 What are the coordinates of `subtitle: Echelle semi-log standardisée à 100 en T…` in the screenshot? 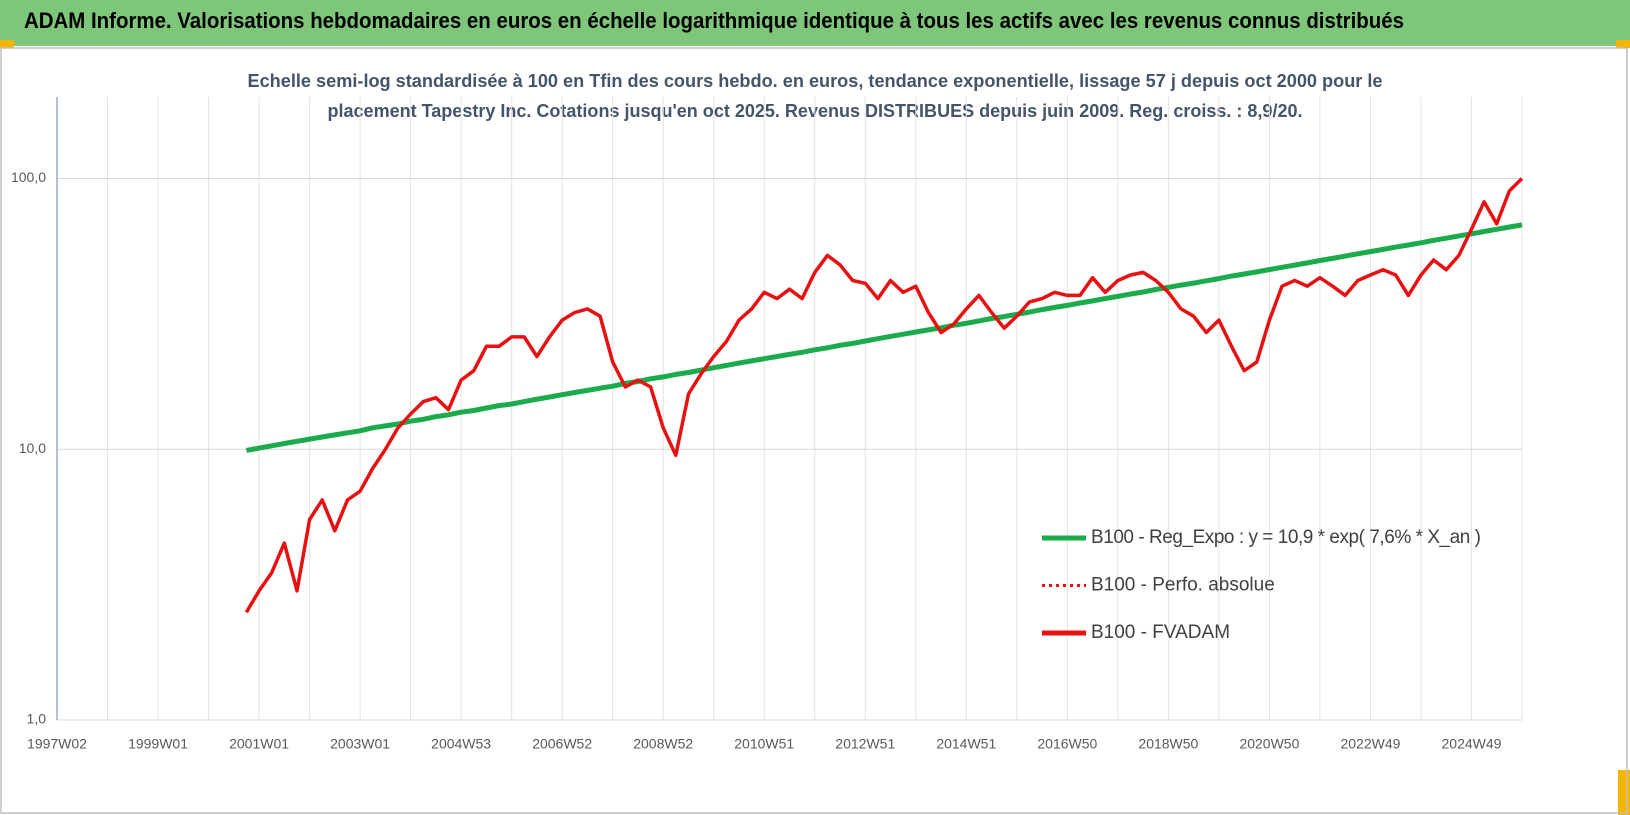 It's located at (815, 81).